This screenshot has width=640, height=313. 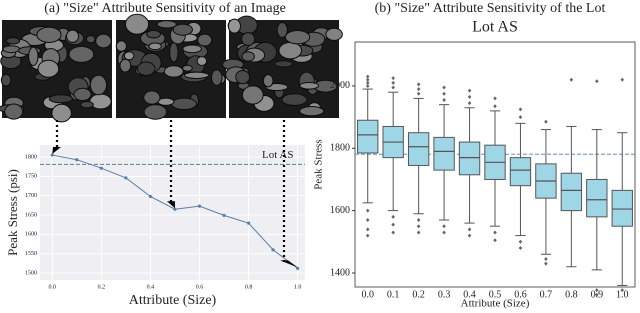 What do you see at coordinates (495, 294) in the screenshot?
I see `x-tick-label: 0.5` at bounding box center [495, 294].